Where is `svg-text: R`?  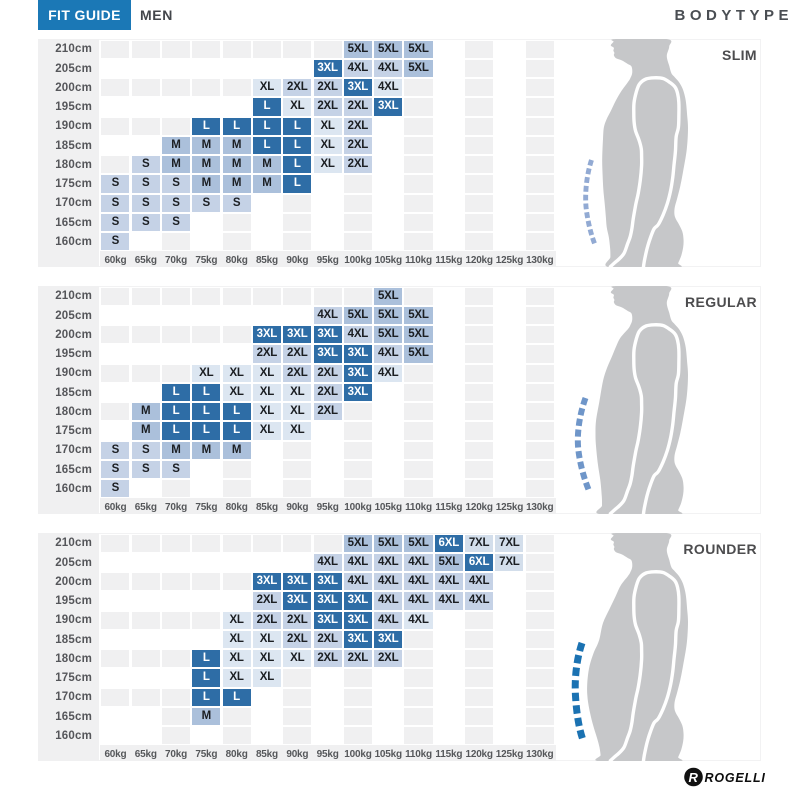
svg-text: R is located at coordinates (694, 777).